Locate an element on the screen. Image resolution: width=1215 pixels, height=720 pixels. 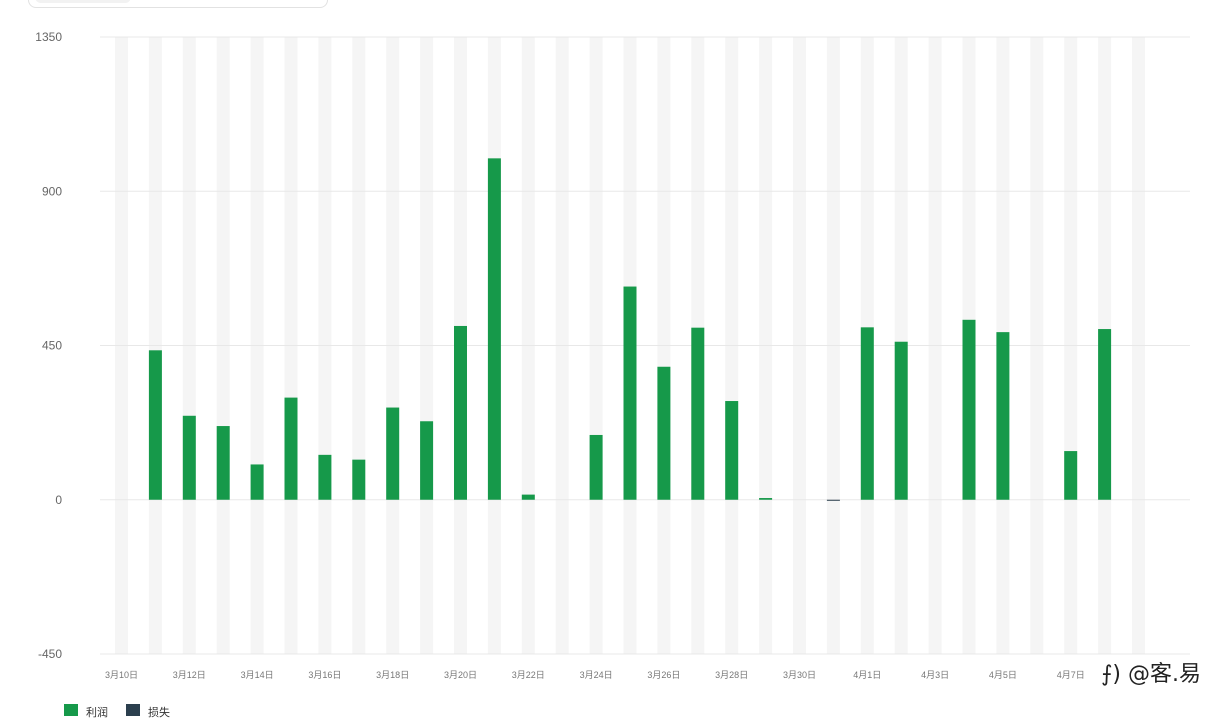
x-tick-label: 3月20日 is located at coordinates (460, 675).